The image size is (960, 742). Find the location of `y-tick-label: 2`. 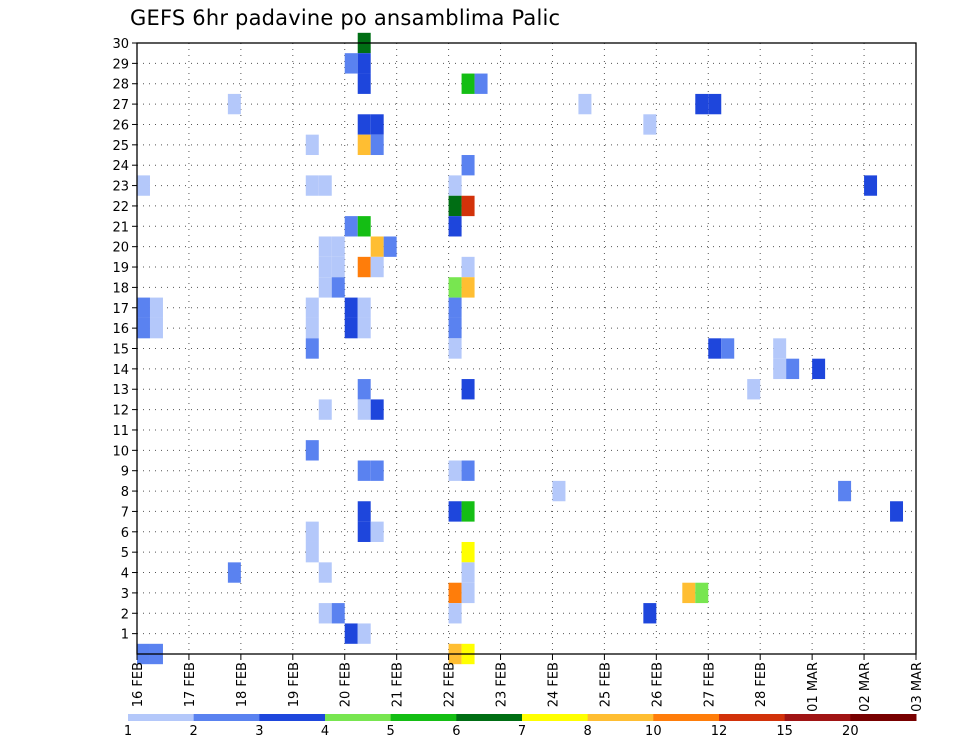

y-tick-label: 2 is located at coordinates (125, 614).